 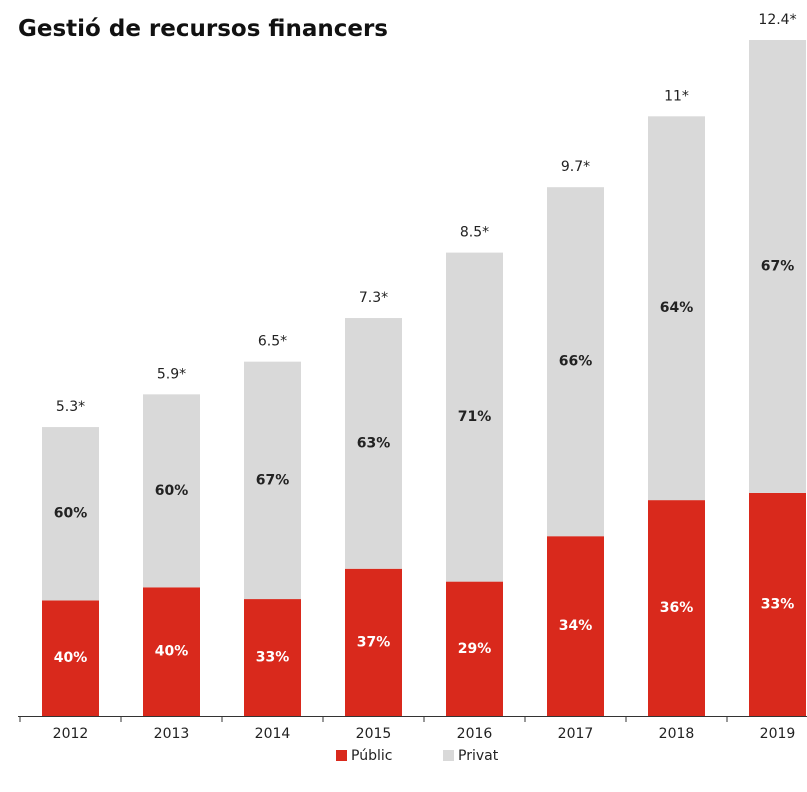 I want to click on x-tick-label: 2013, so click(x=172, y=734).